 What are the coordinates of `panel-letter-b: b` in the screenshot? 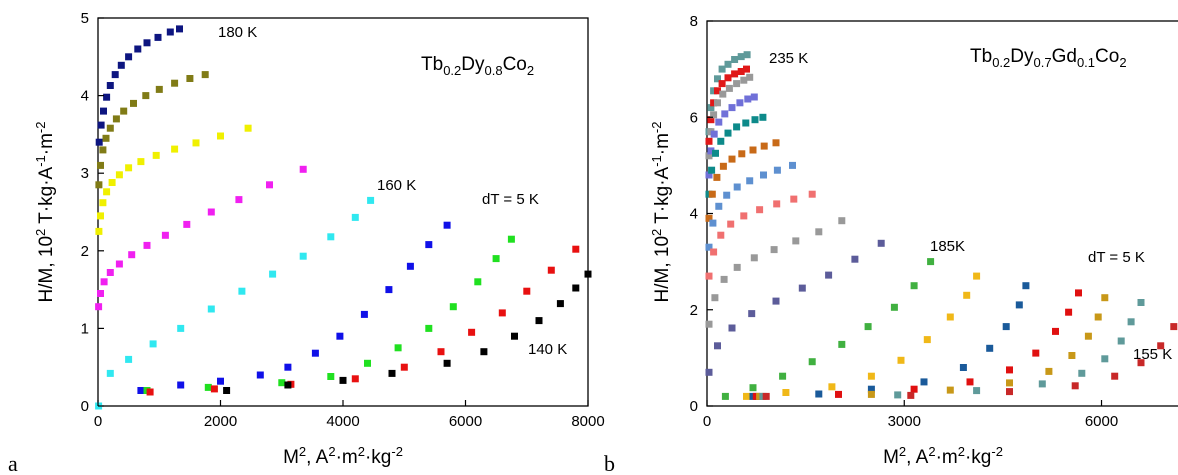 It's located at (609, 463).